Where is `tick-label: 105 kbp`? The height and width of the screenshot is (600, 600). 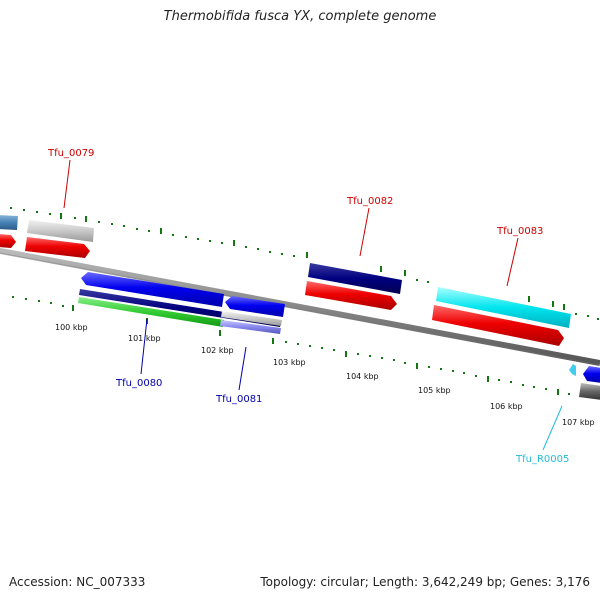
tick-label: 105 kbp is located at coordinates (434, 390).